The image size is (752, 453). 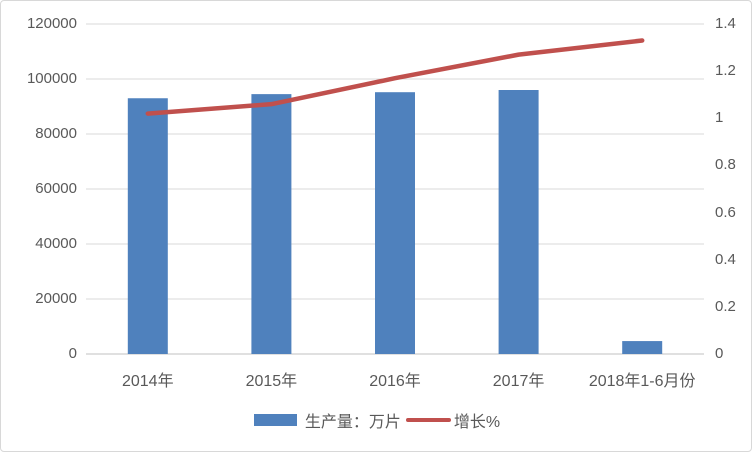 I want to click on x-axis-label: 2018年1-6月份, so click(x=642, y=381).